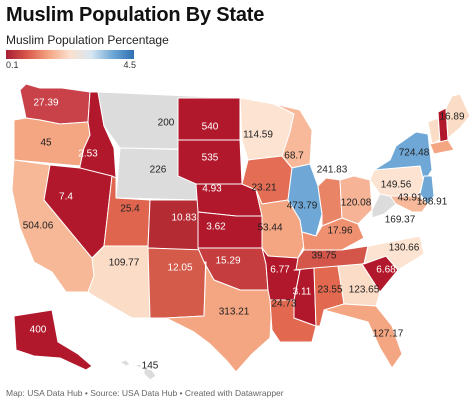  I want to click on color-legend: 0.1 4.5, so click(71, 61).